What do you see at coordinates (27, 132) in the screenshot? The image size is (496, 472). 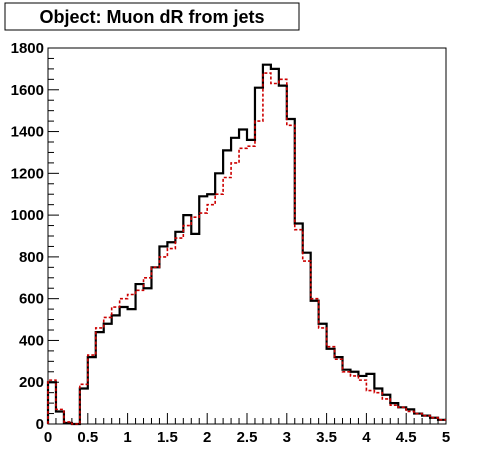 I see `y-tick-label: 1400` at bounding box center [27, 132].